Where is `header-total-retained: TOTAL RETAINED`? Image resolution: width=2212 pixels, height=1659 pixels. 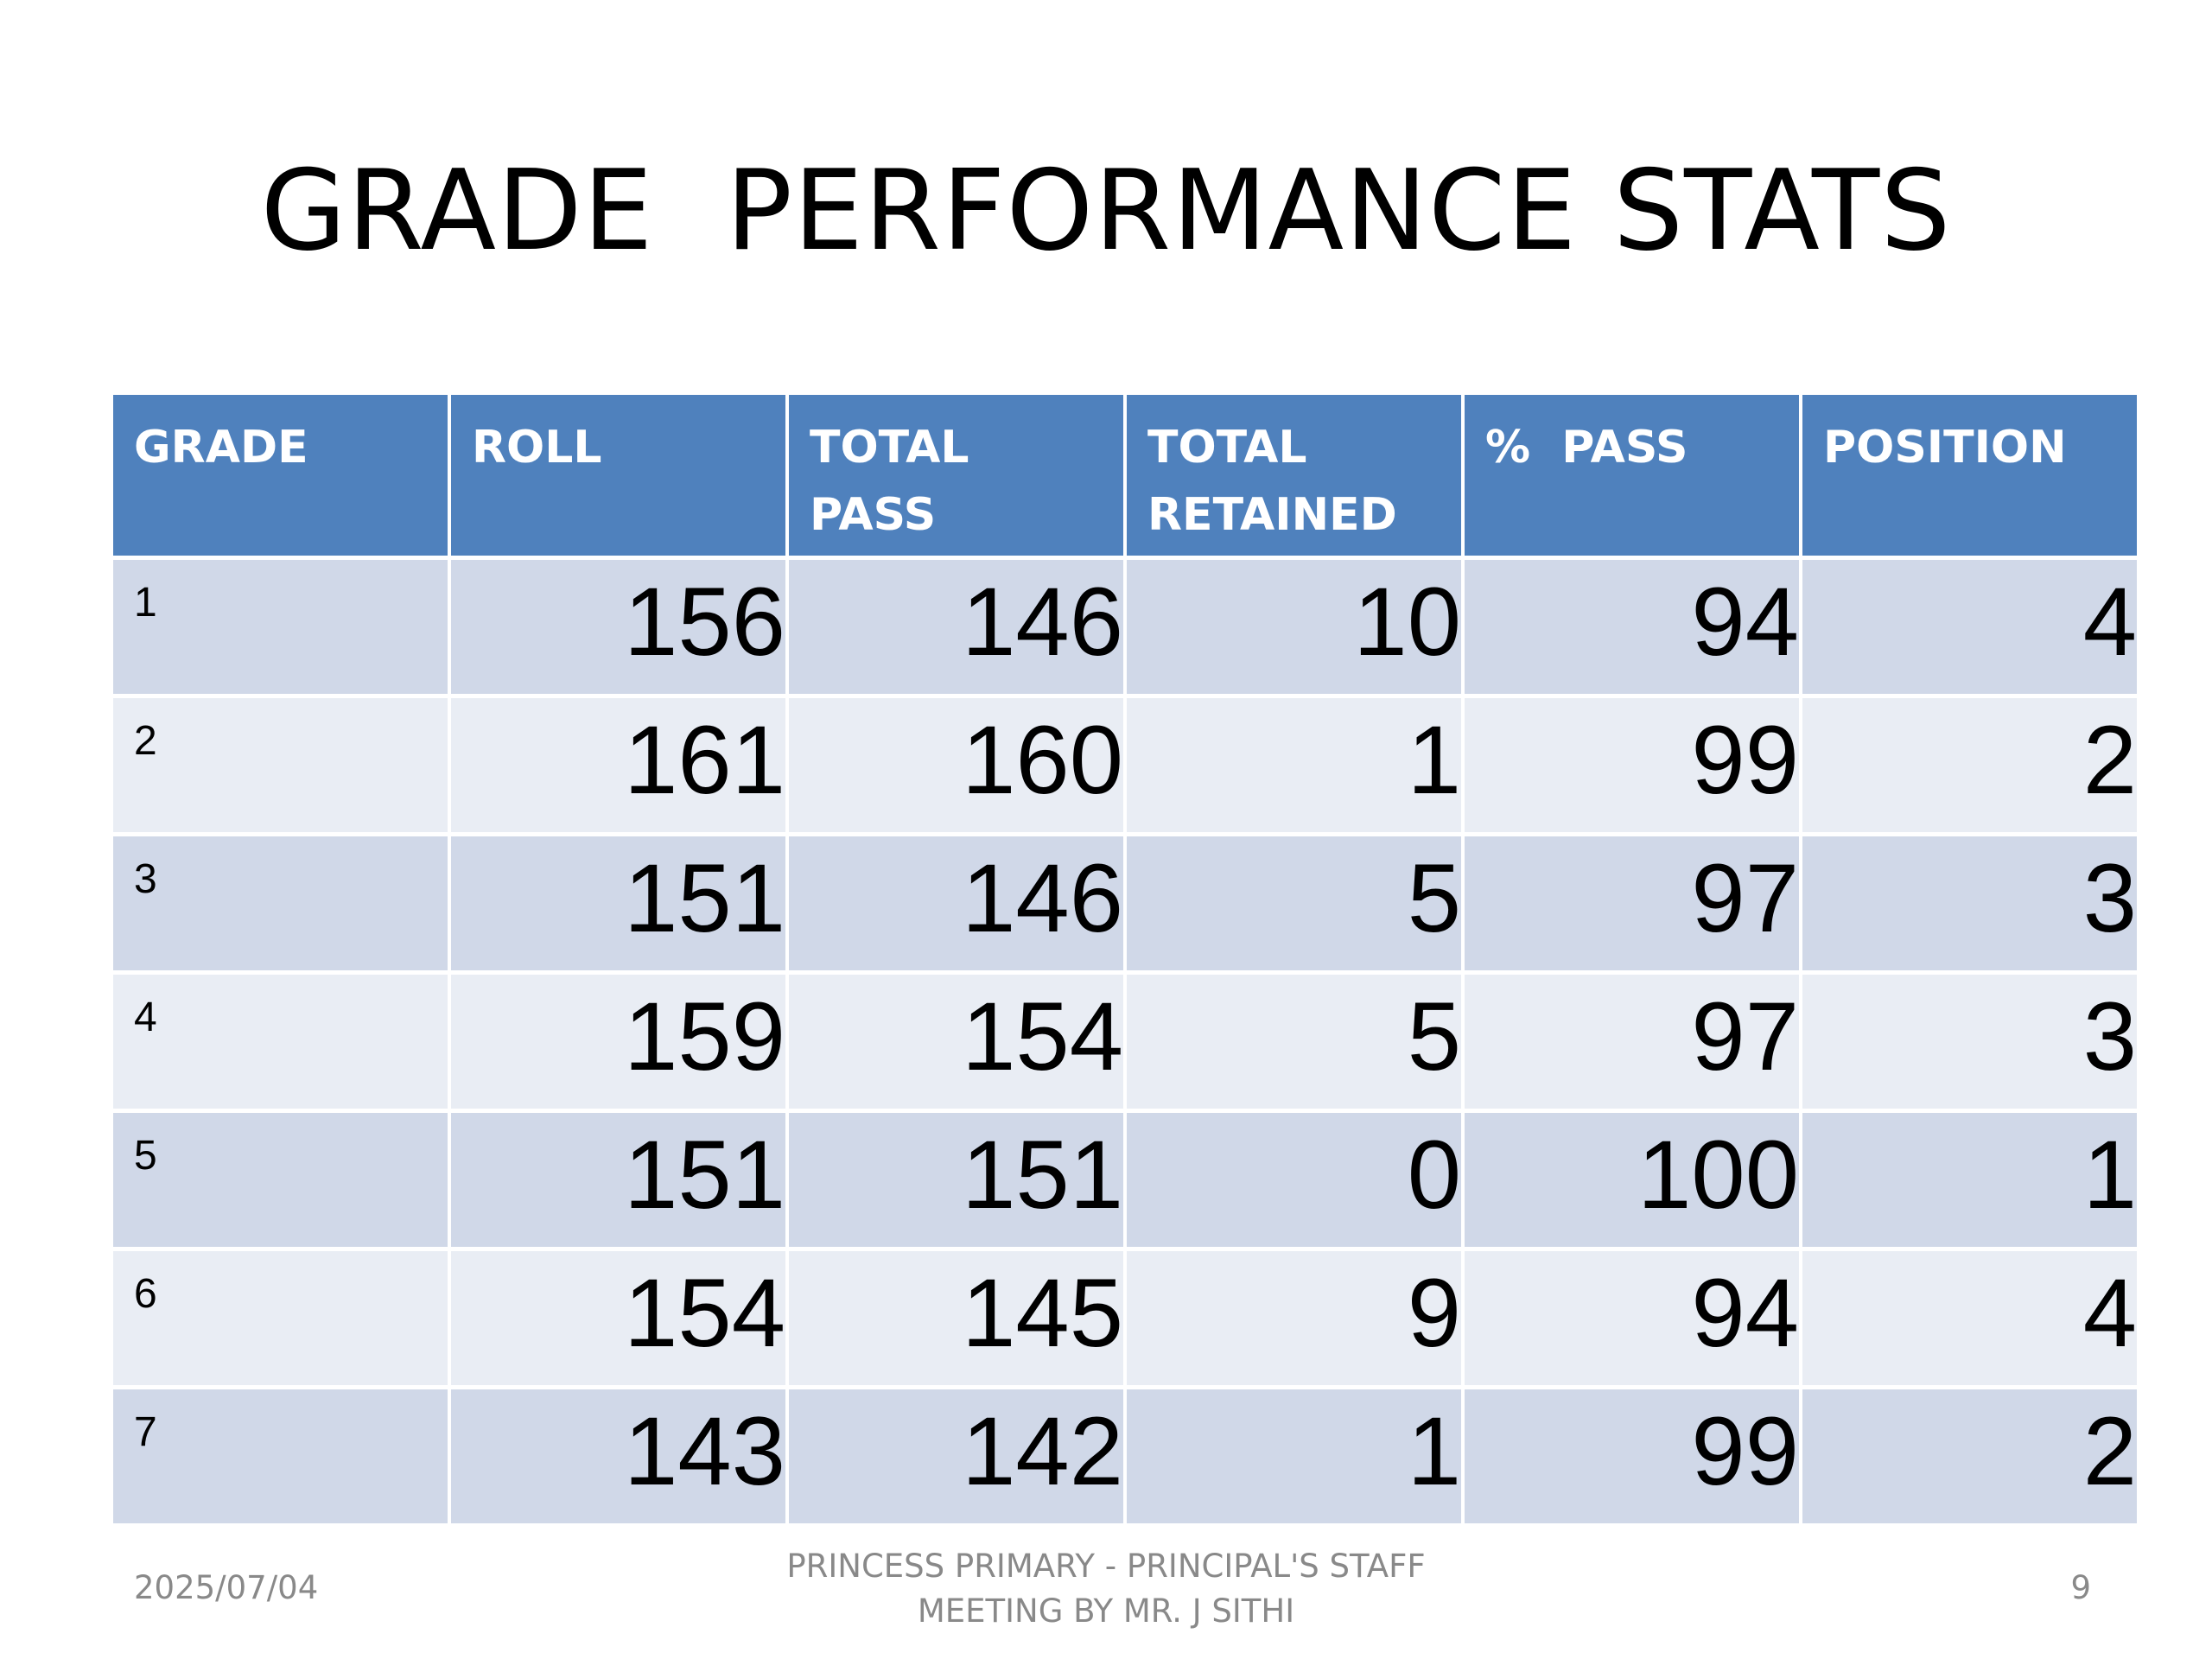
header-total-retained: TOTAL RETAINED is located at coordinates (1294, 475).